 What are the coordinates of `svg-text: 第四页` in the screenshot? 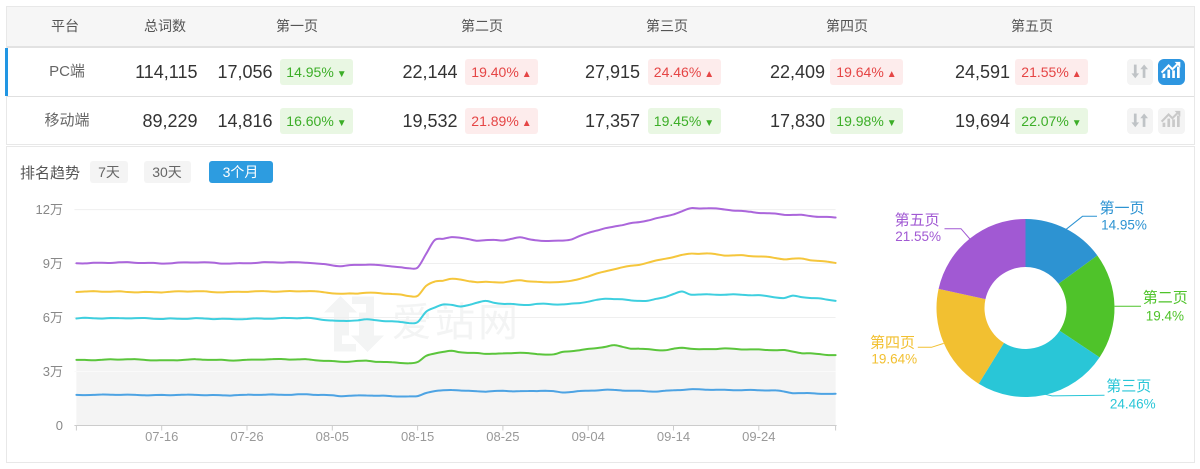 It's located at (892, 342).